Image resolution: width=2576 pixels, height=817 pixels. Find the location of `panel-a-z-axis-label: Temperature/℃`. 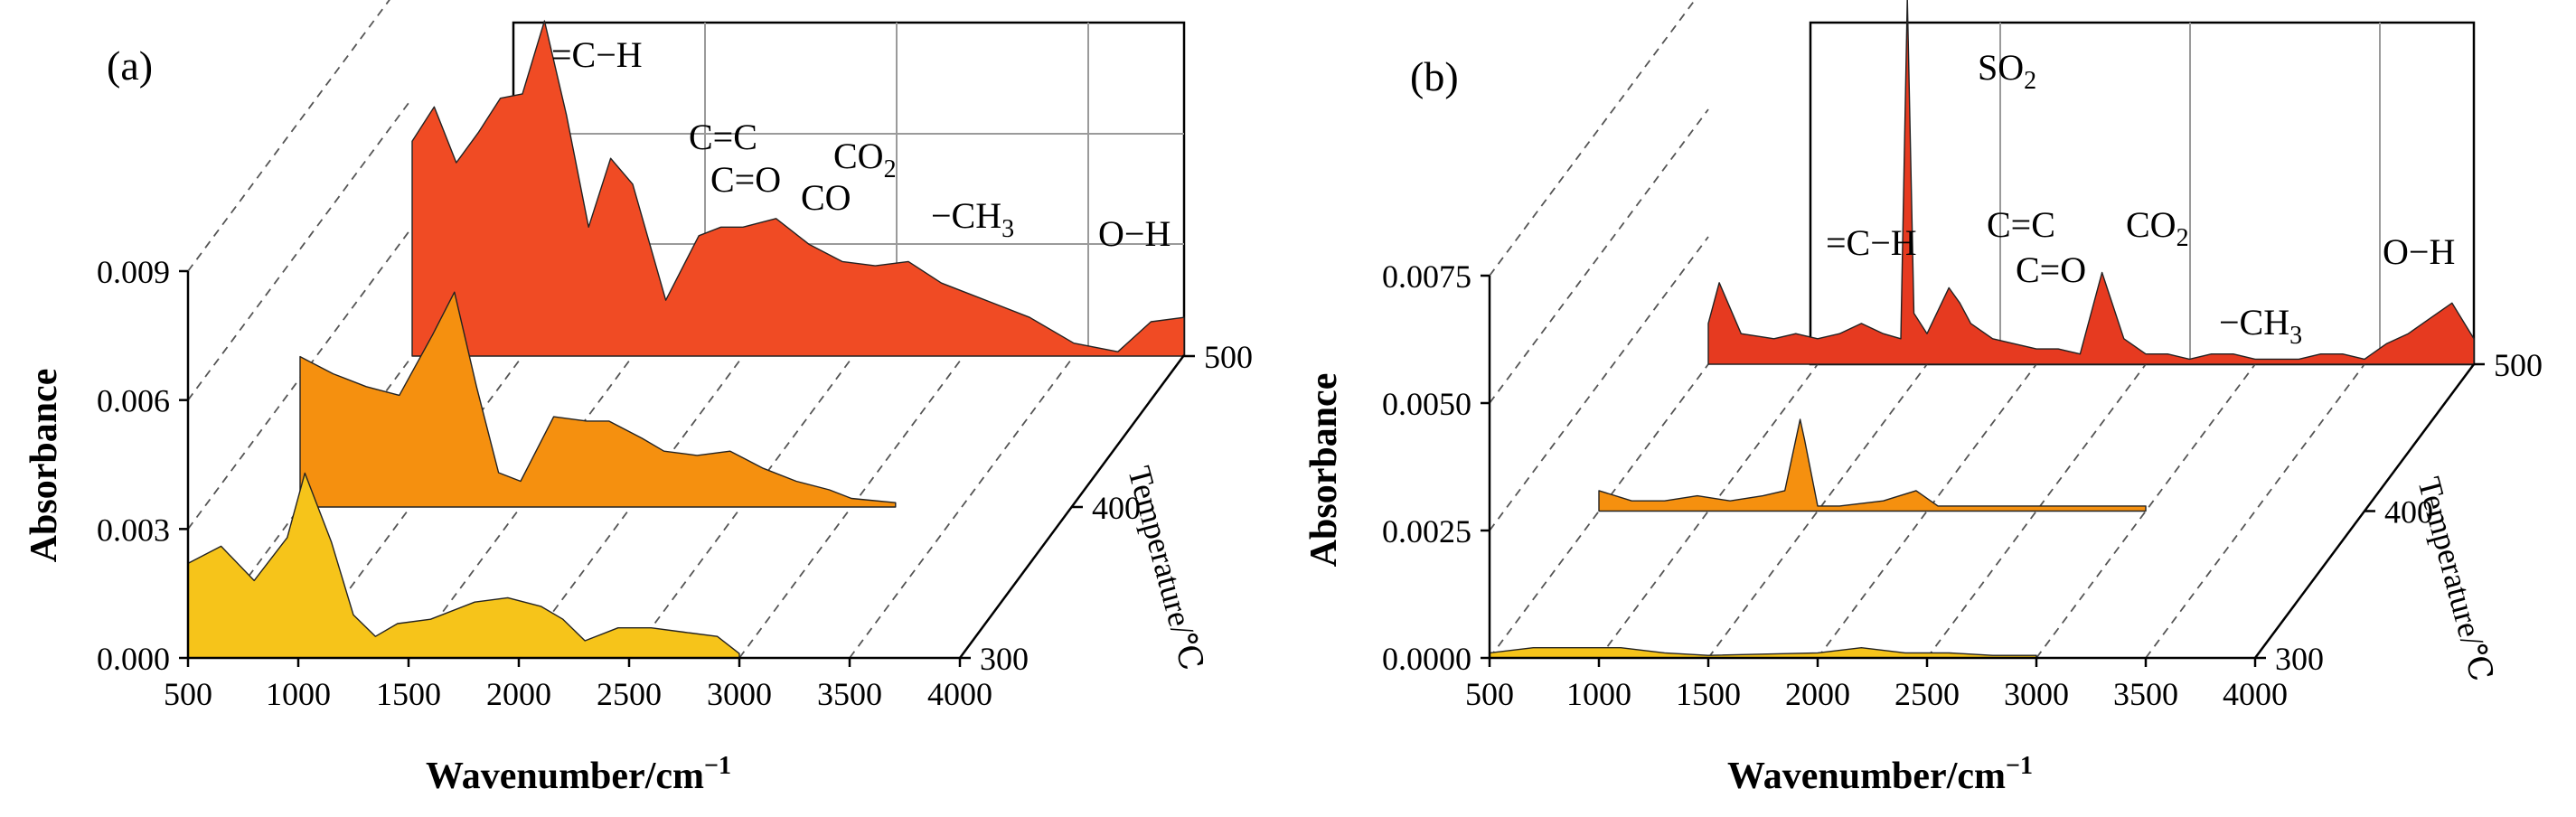

panel-a-z-axis-label: Temperature/℃ is located at coordinates (1165, 568).